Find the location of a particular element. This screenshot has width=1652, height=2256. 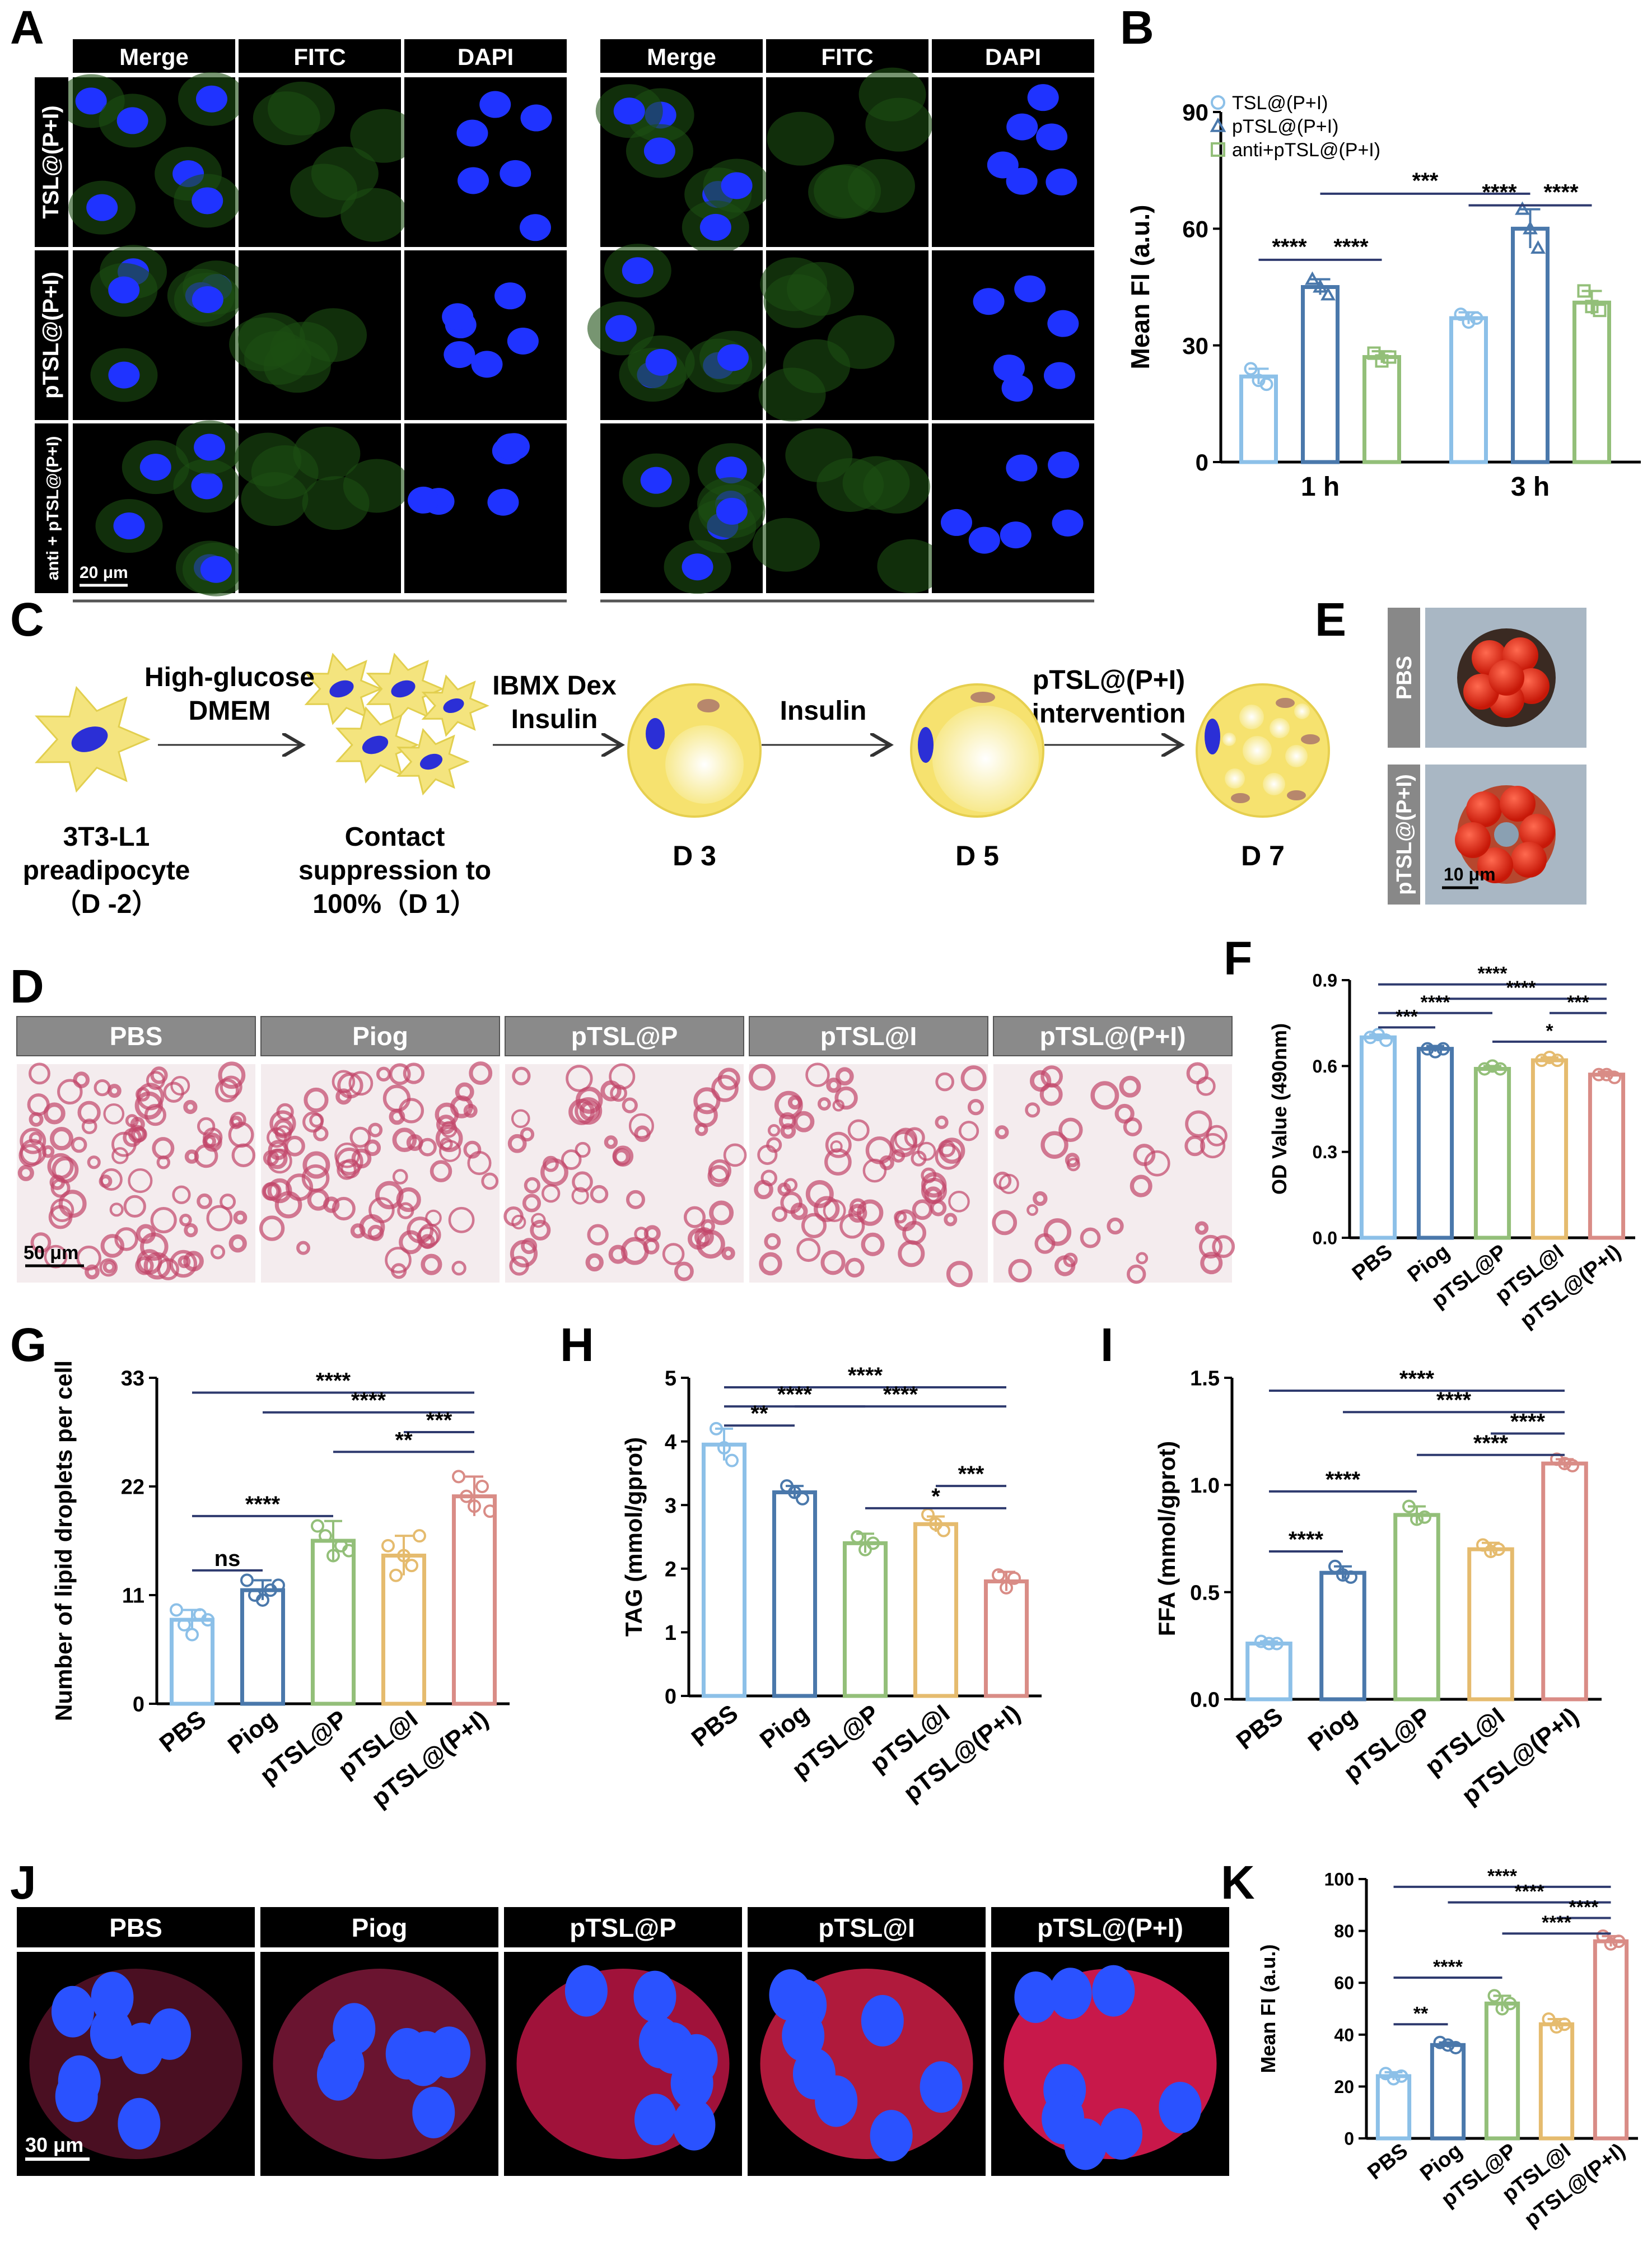

column-header: DAPI is located at coordinates (486, 57).